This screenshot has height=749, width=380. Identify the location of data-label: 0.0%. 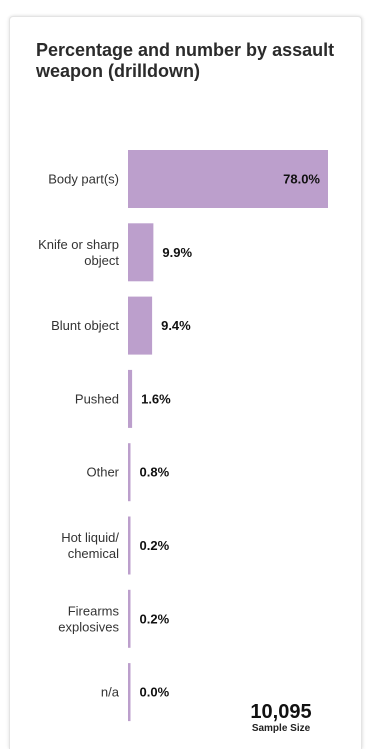
(155, 692).